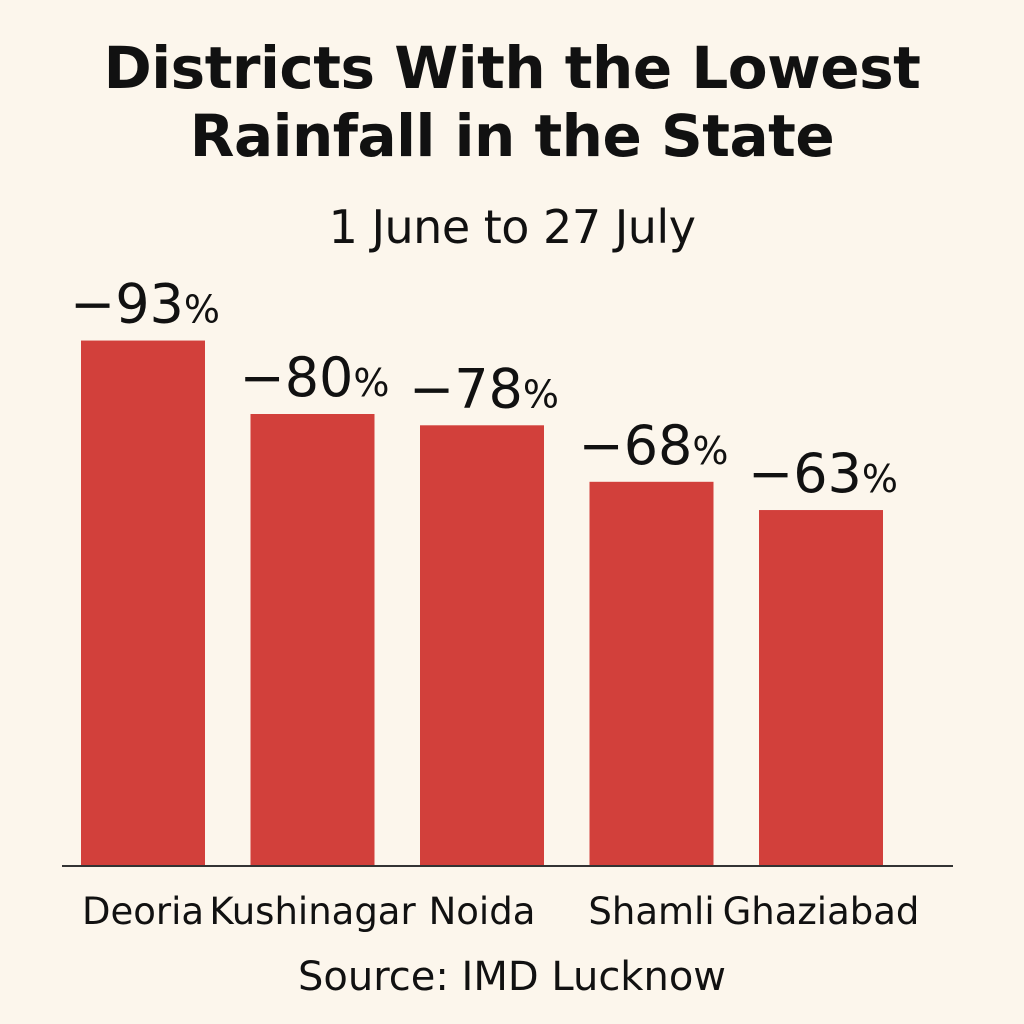 The width and height of the screenshot is (1024, 1024). I want to click on bar-deoria, so click(143, 603).